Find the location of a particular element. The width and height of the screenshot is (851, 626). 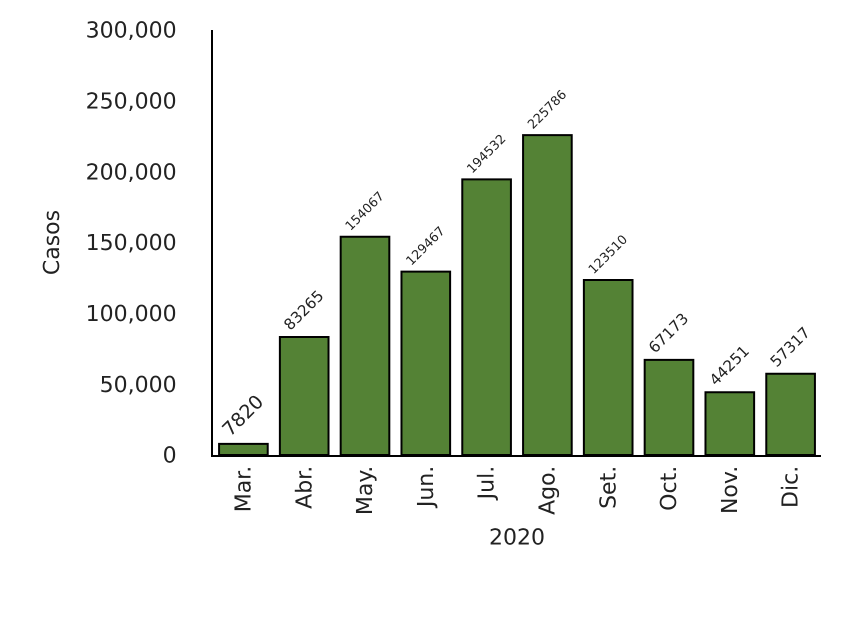

y-tick-label: 50,000 is located at coordinates (138, 385).